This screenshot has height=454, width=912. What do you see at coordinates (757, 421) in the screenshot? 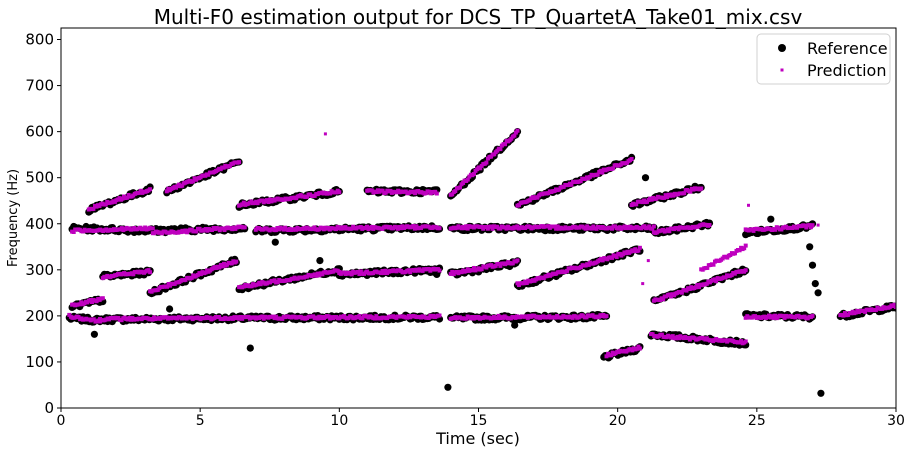
I see `x-tick-label: 25` at bounding box center [757, 421].